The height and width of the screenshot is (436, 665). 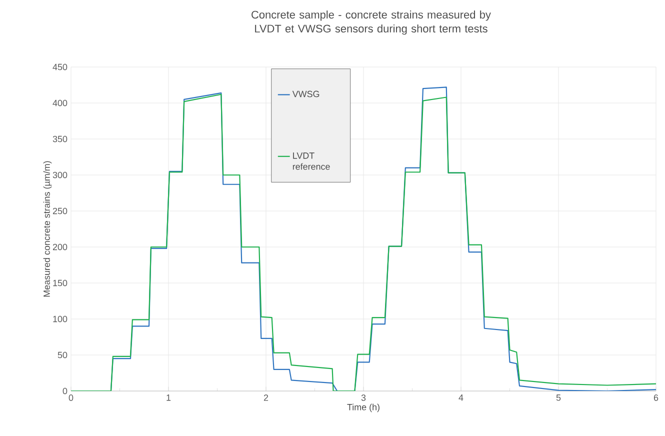 What do you see at coordinates (266, 397) in the screenshot?
I see `x-tick-label: 2` at bounding box center [266, 397].